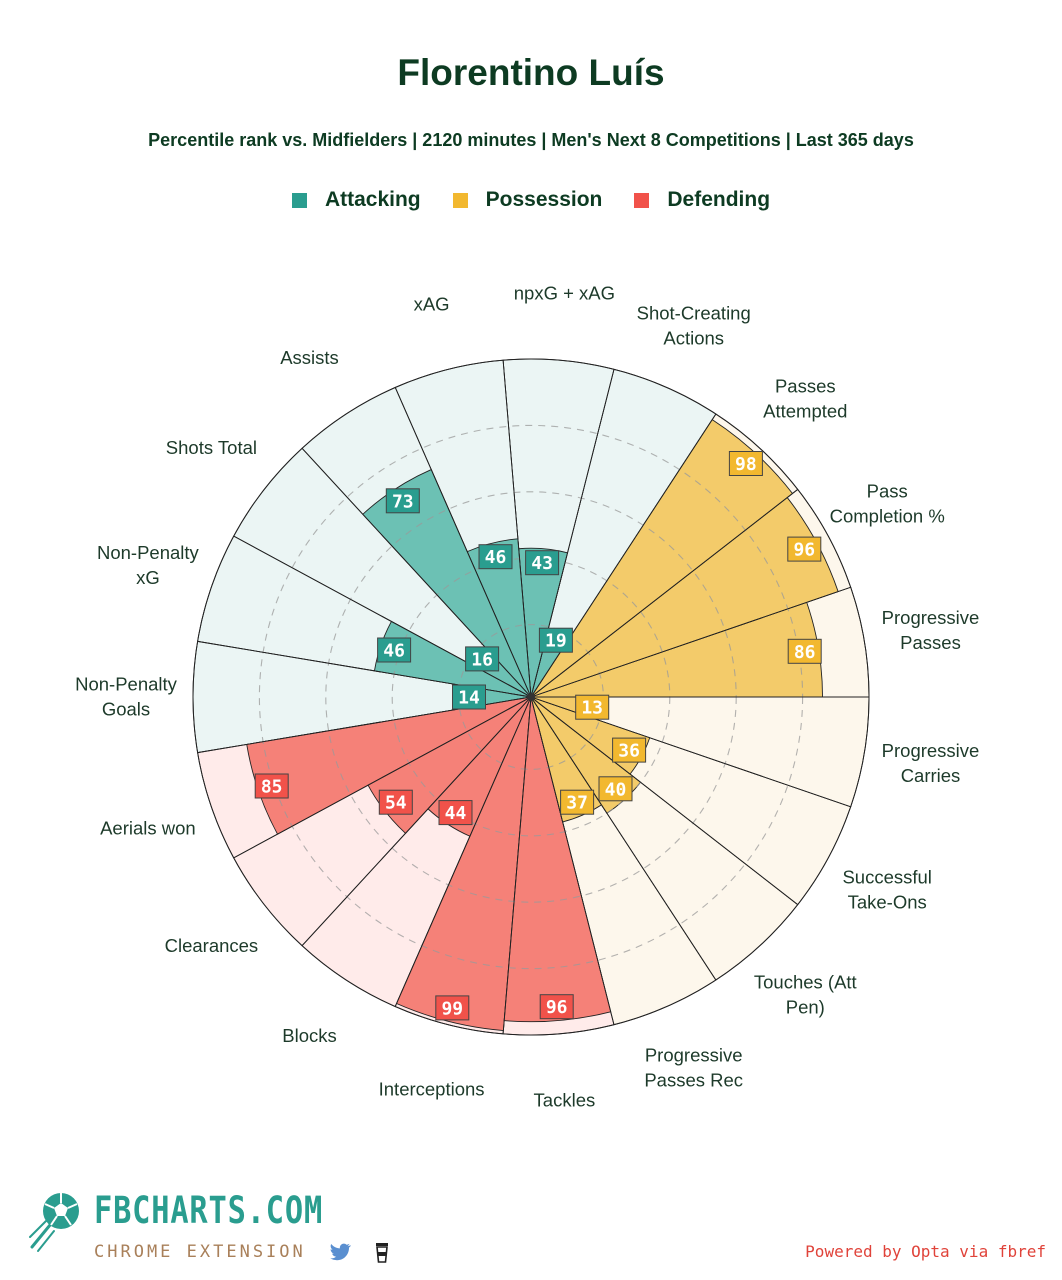 This screenshot has height=1280, width=1062. I want to click on axis-label-line: Clearances, so click(212, 945).